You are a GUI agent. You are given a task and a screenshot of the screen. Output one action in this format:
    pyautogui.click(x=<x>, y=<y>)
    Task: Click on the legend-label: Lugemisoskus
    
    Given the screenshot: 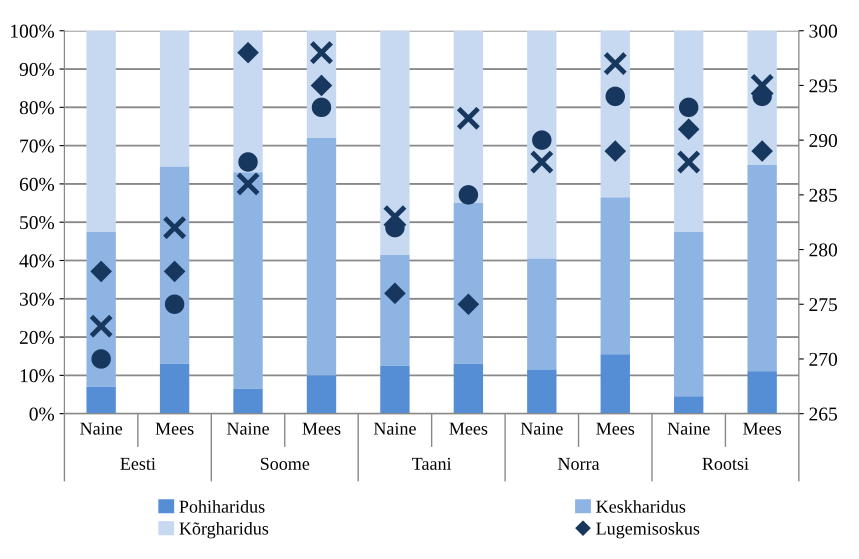 What is the action you would take?
    pyautogui.click(x=648, y=530)
    